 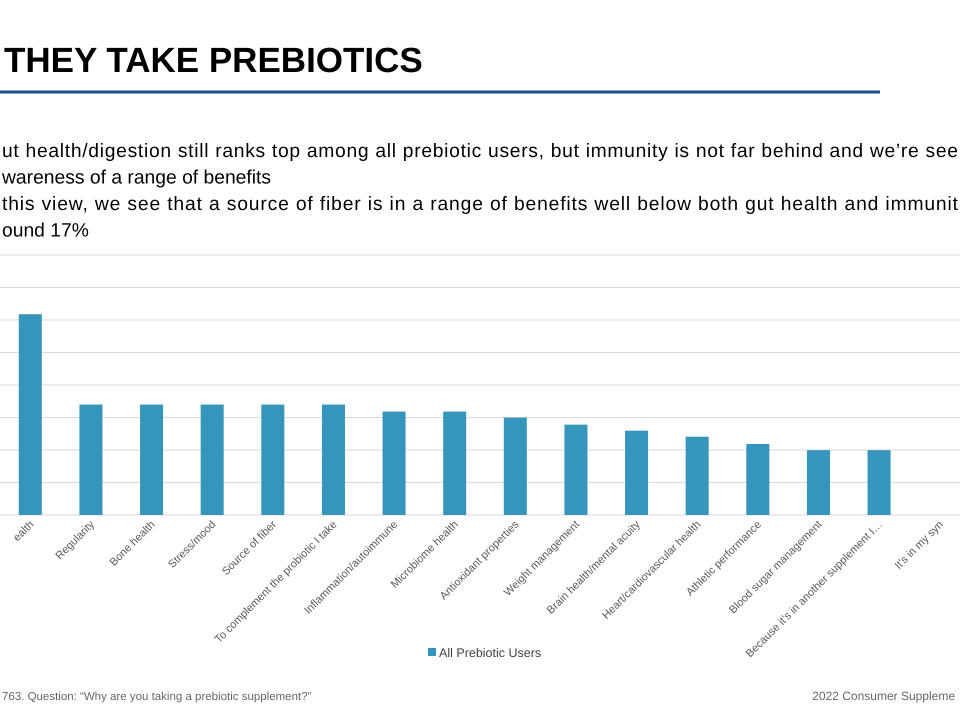 I want to click on text: ut health/digestion still ranks top among all prebiotic users, but immunity is not far behind and we’re see, so click(x=480, y=151).